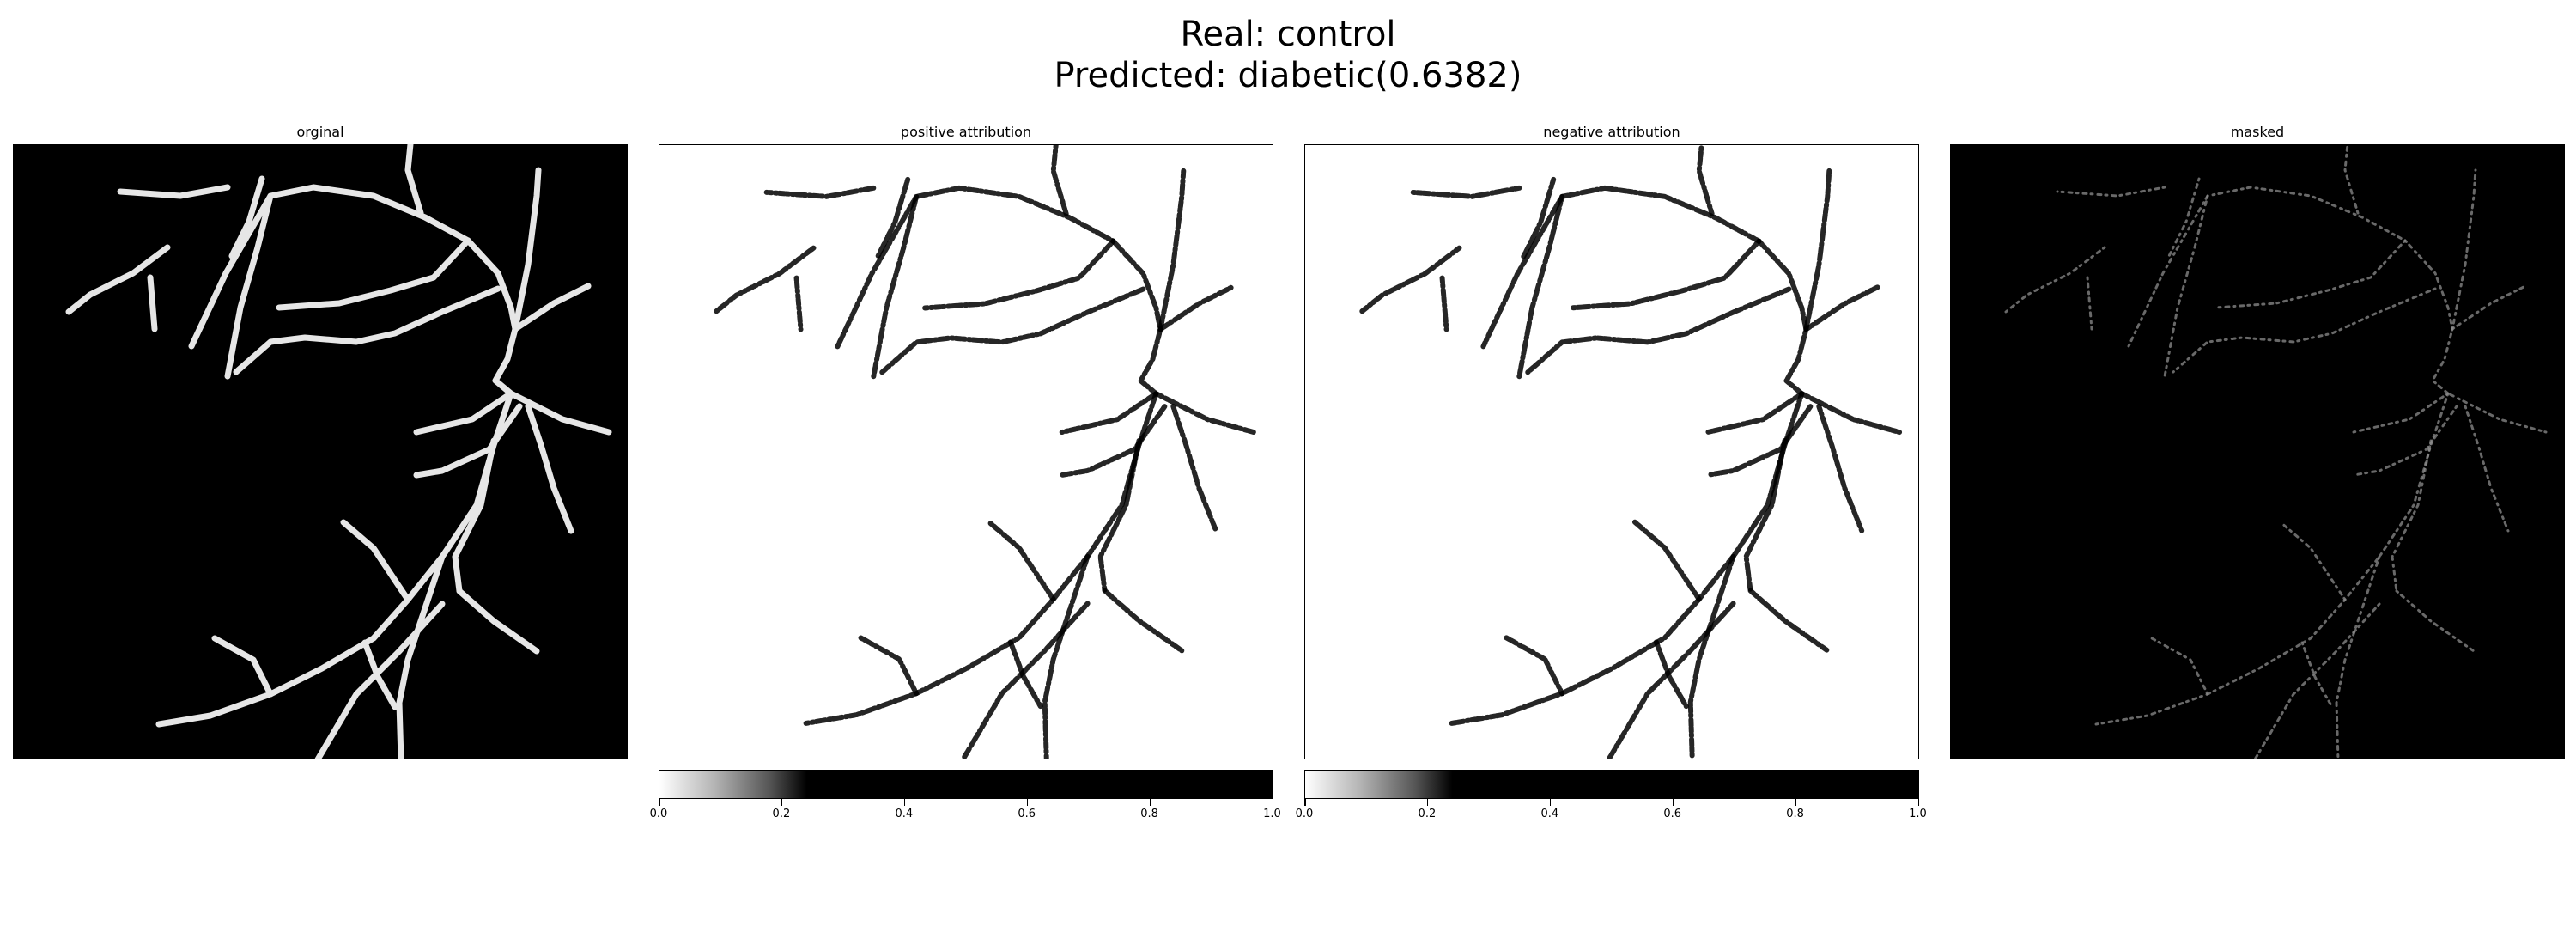  Describe the element at coordinates (1288, 75) in the screenshot. I see `figure-title-predicted: Predicted: diabetic(0.6382)` at that location.